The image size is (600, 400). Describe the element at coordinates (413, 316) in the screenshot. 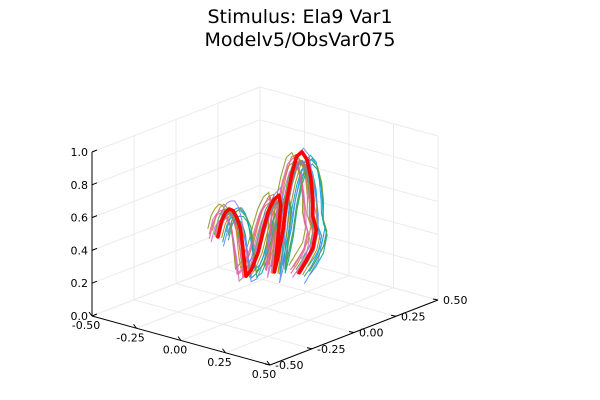

I see `y-tick-label: 0.25` at that location.